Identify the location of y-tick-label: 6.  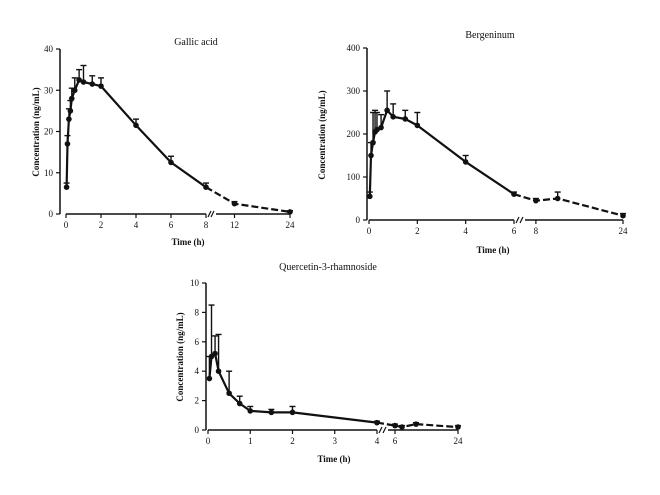
(197, 342).